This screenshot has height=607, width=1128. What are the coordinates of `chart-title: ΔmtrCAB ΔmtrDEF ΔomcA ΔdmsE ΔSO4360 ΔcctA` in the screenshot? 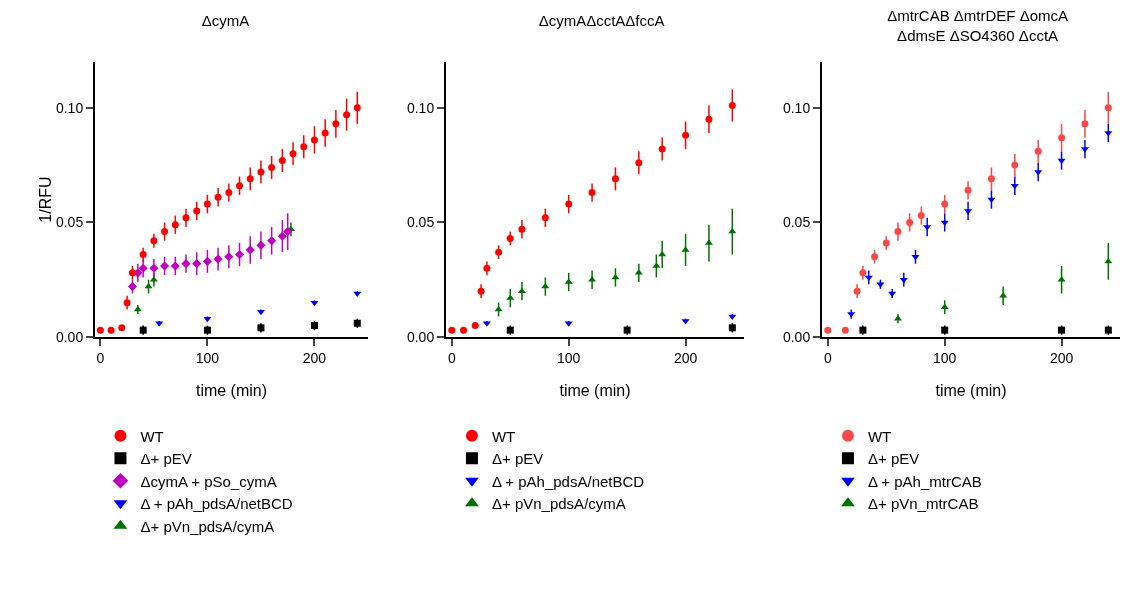 It's located at (978, 25).